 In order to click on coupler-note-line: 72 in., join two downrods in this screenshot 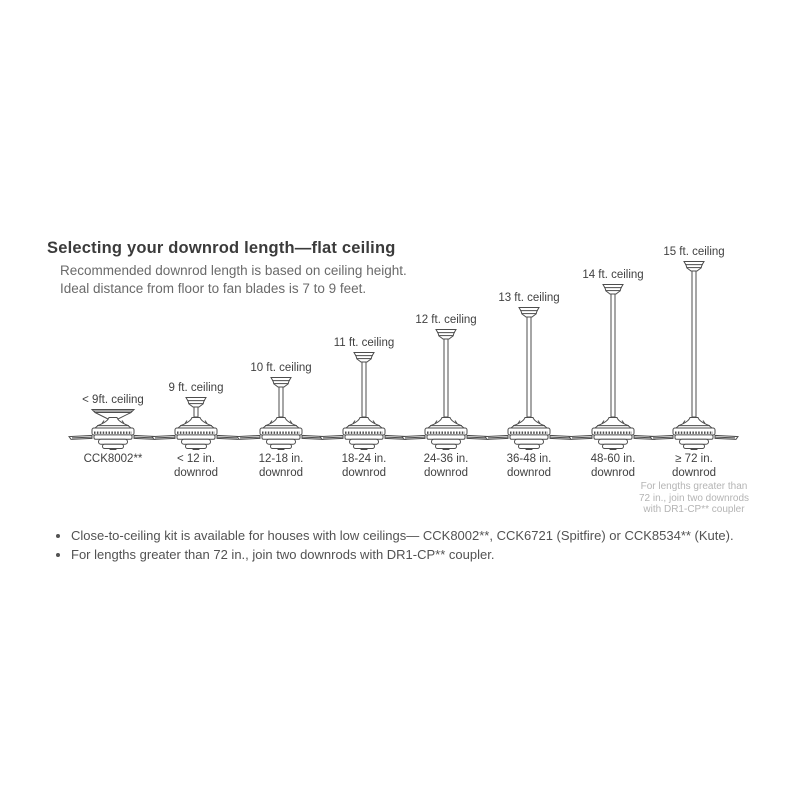, I will do `click(694, 498)`.